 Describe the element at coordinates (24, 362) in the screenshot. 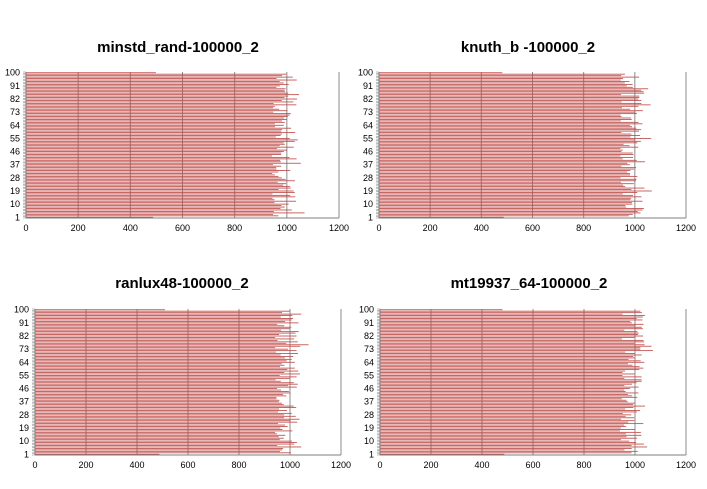

I see `y-tick-label: 64` at that location.